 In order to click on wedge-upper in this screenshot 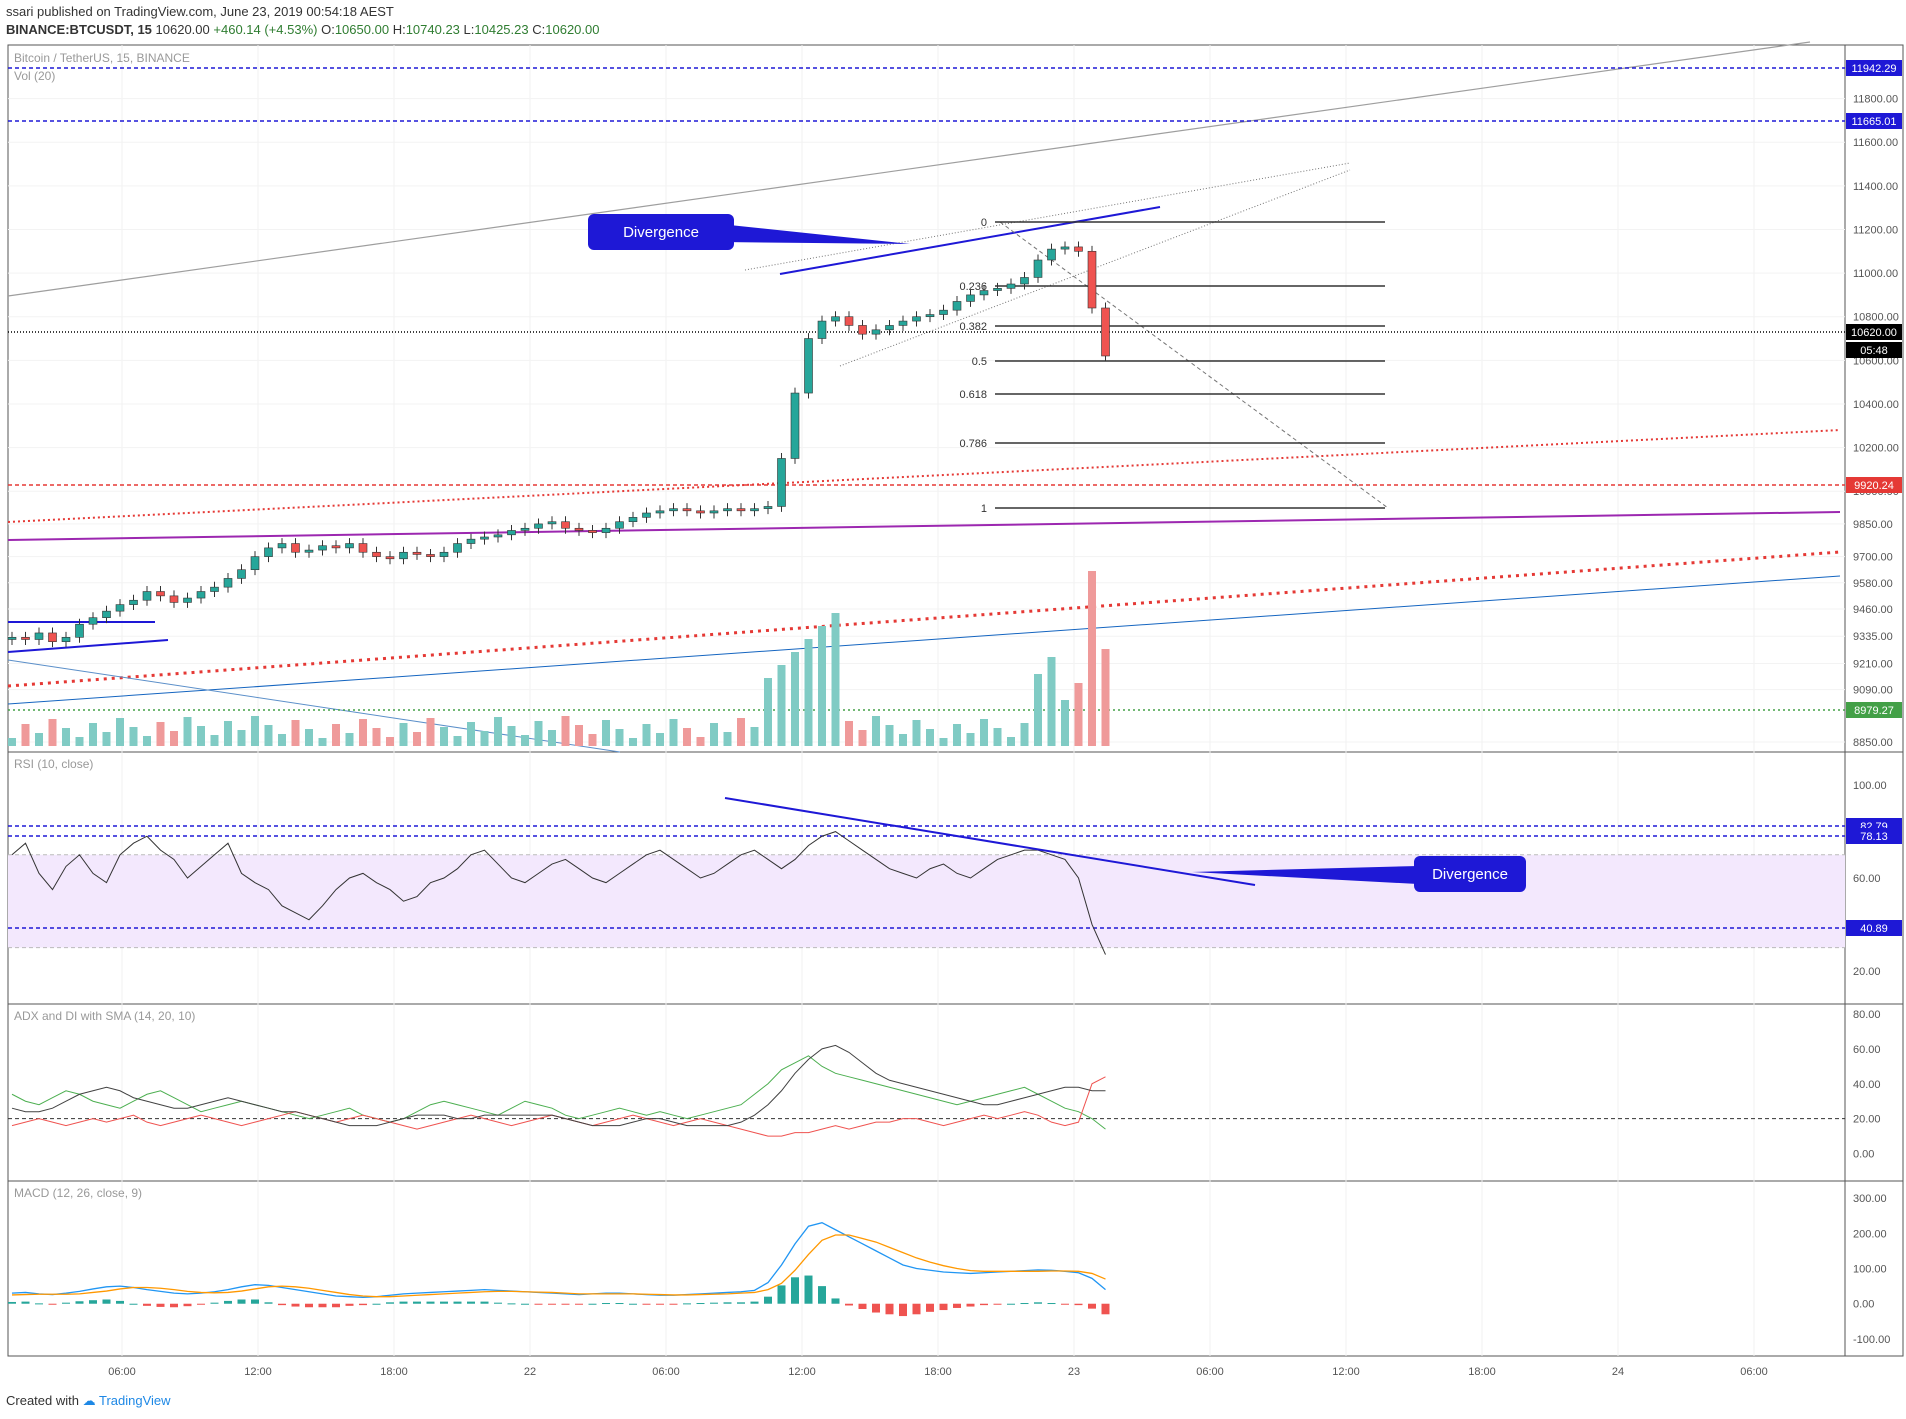, I will do `click(1047, 216)`.